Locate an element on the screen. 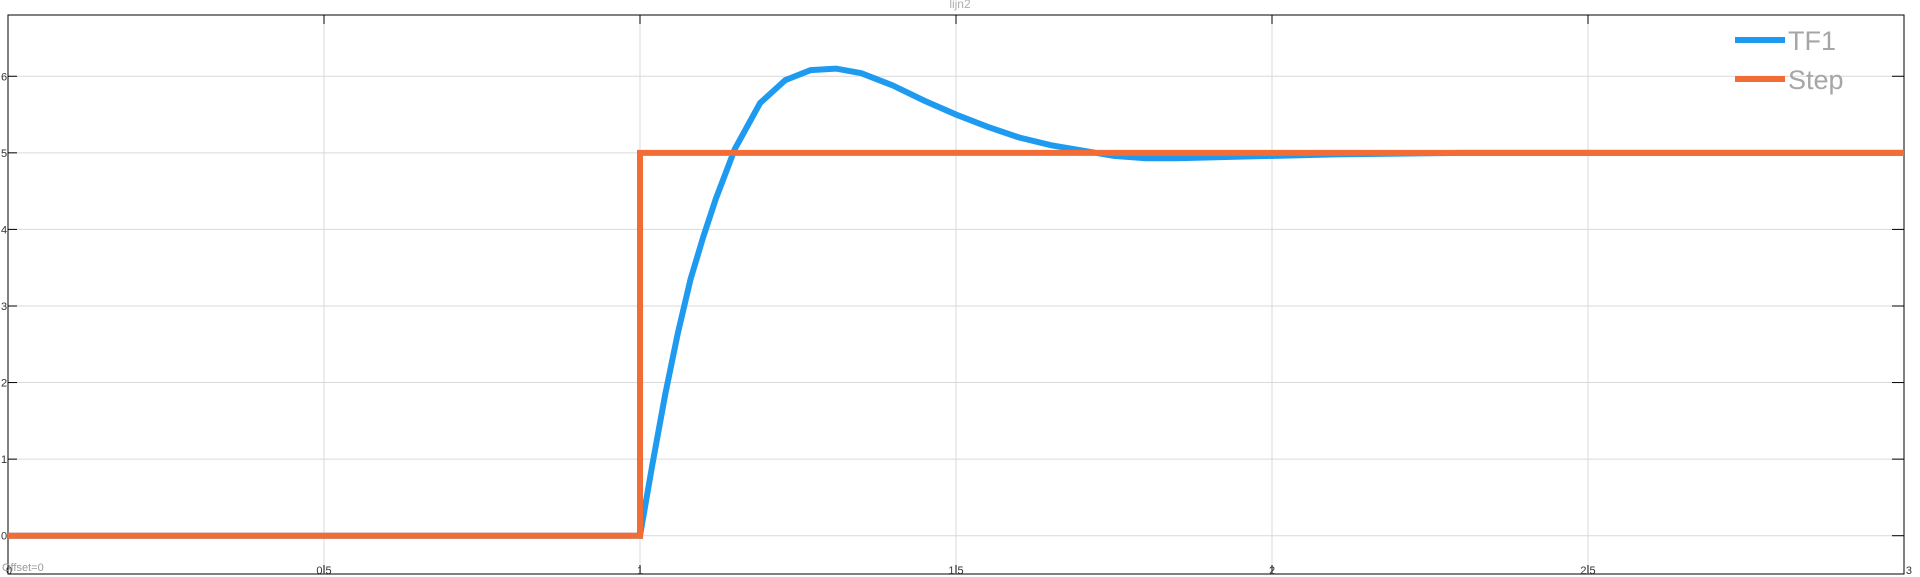 The width and height of the screenshot is (1920, 577). x-tick-label: 0 is located at coordinates (9, 571).